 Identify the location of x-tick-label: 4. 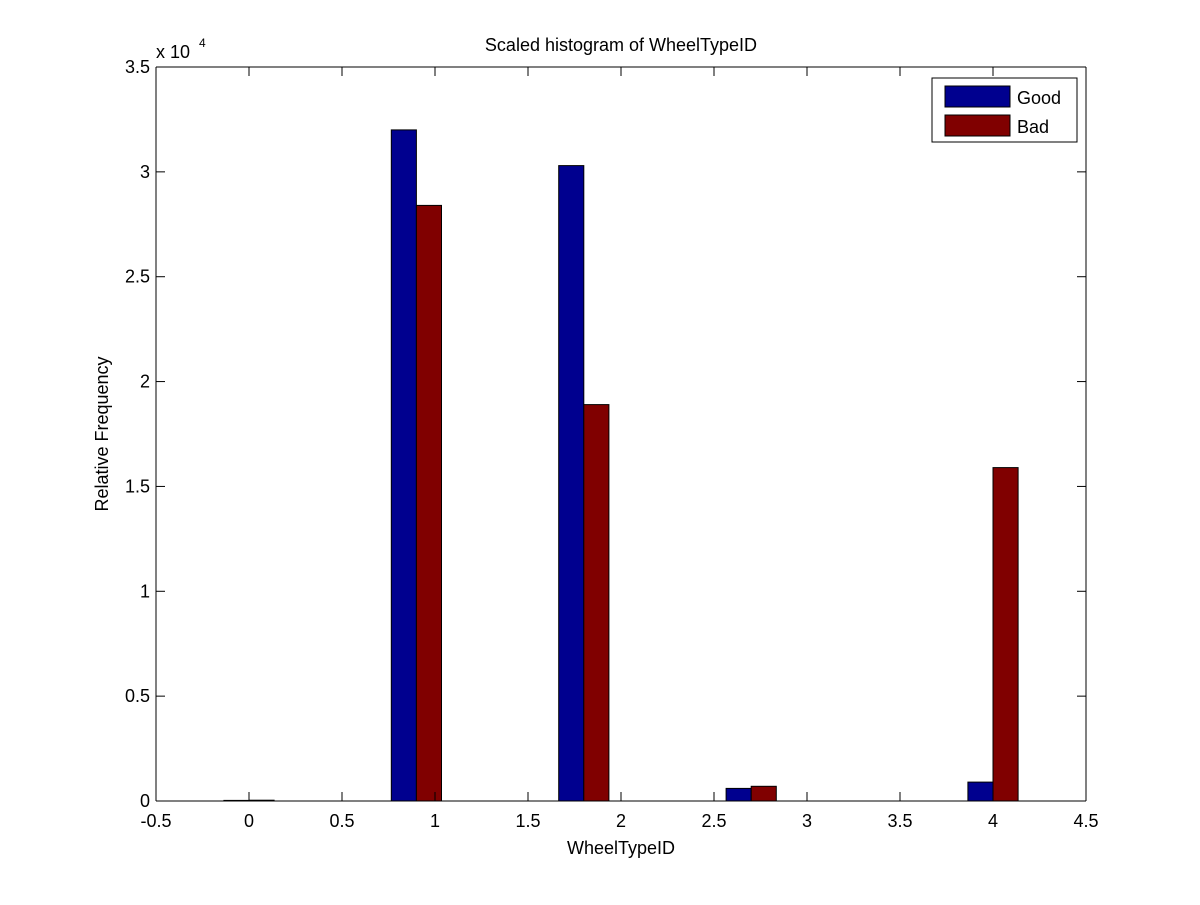
(993, 821).